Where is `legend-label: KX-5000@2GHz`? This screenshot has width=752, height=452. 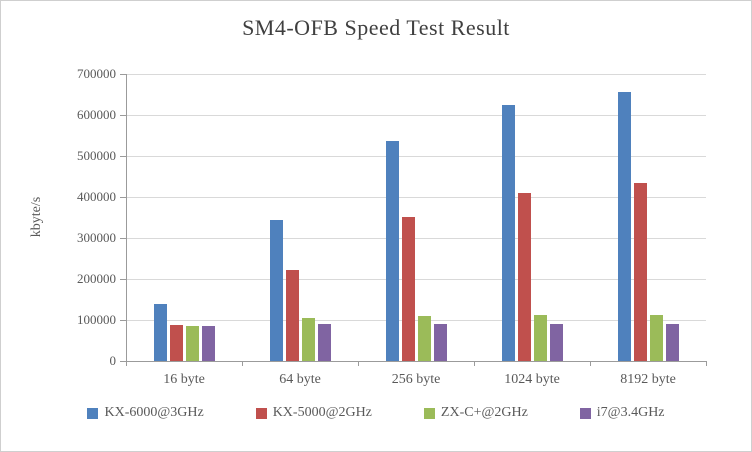 legend-label: KX-5000@2GHz is located at coordinates (322, 412).